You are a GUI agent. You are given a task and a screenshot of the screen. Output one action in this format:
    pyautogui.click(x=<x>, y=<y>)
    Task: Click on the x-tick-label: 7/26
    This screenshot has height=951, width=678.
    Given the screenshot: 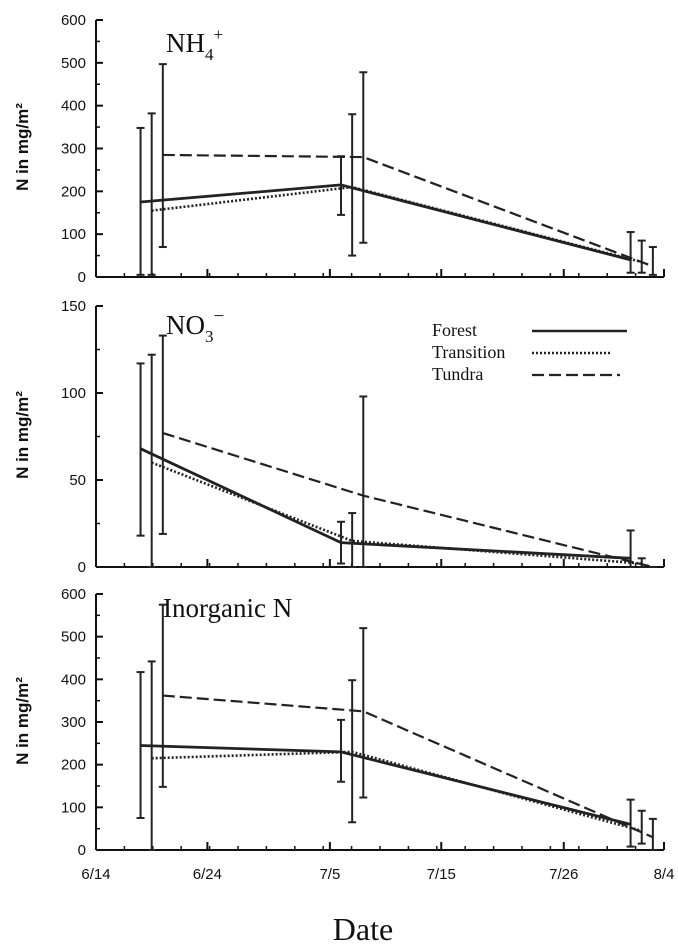 What is the action you would take?
    pyautogui.click(x=563, y=874)
    